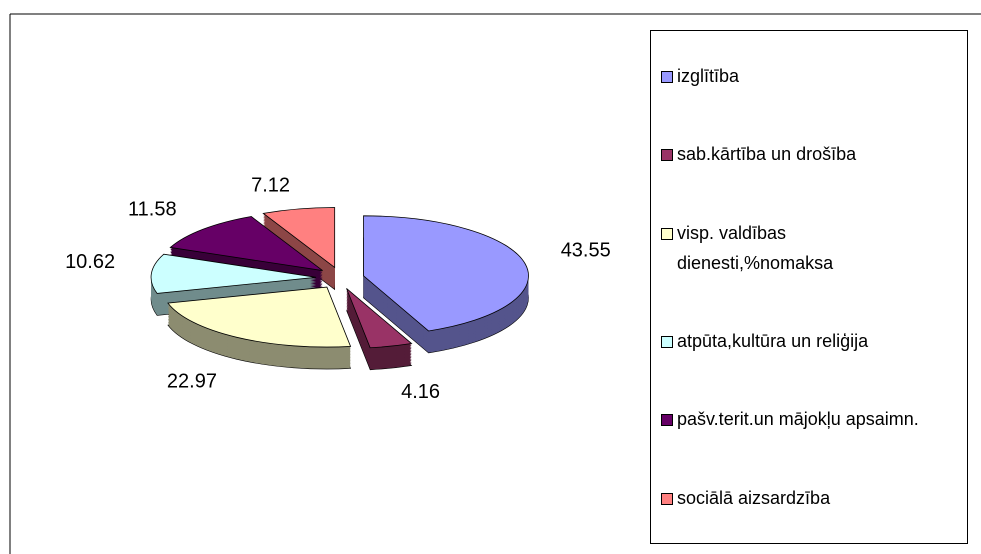 The width and height of the screenshot is (981, 554). What do you see at coordinates (270, 185) in the screenshot?
I see `data-label: 7.12` at bounding box center [270, 185].